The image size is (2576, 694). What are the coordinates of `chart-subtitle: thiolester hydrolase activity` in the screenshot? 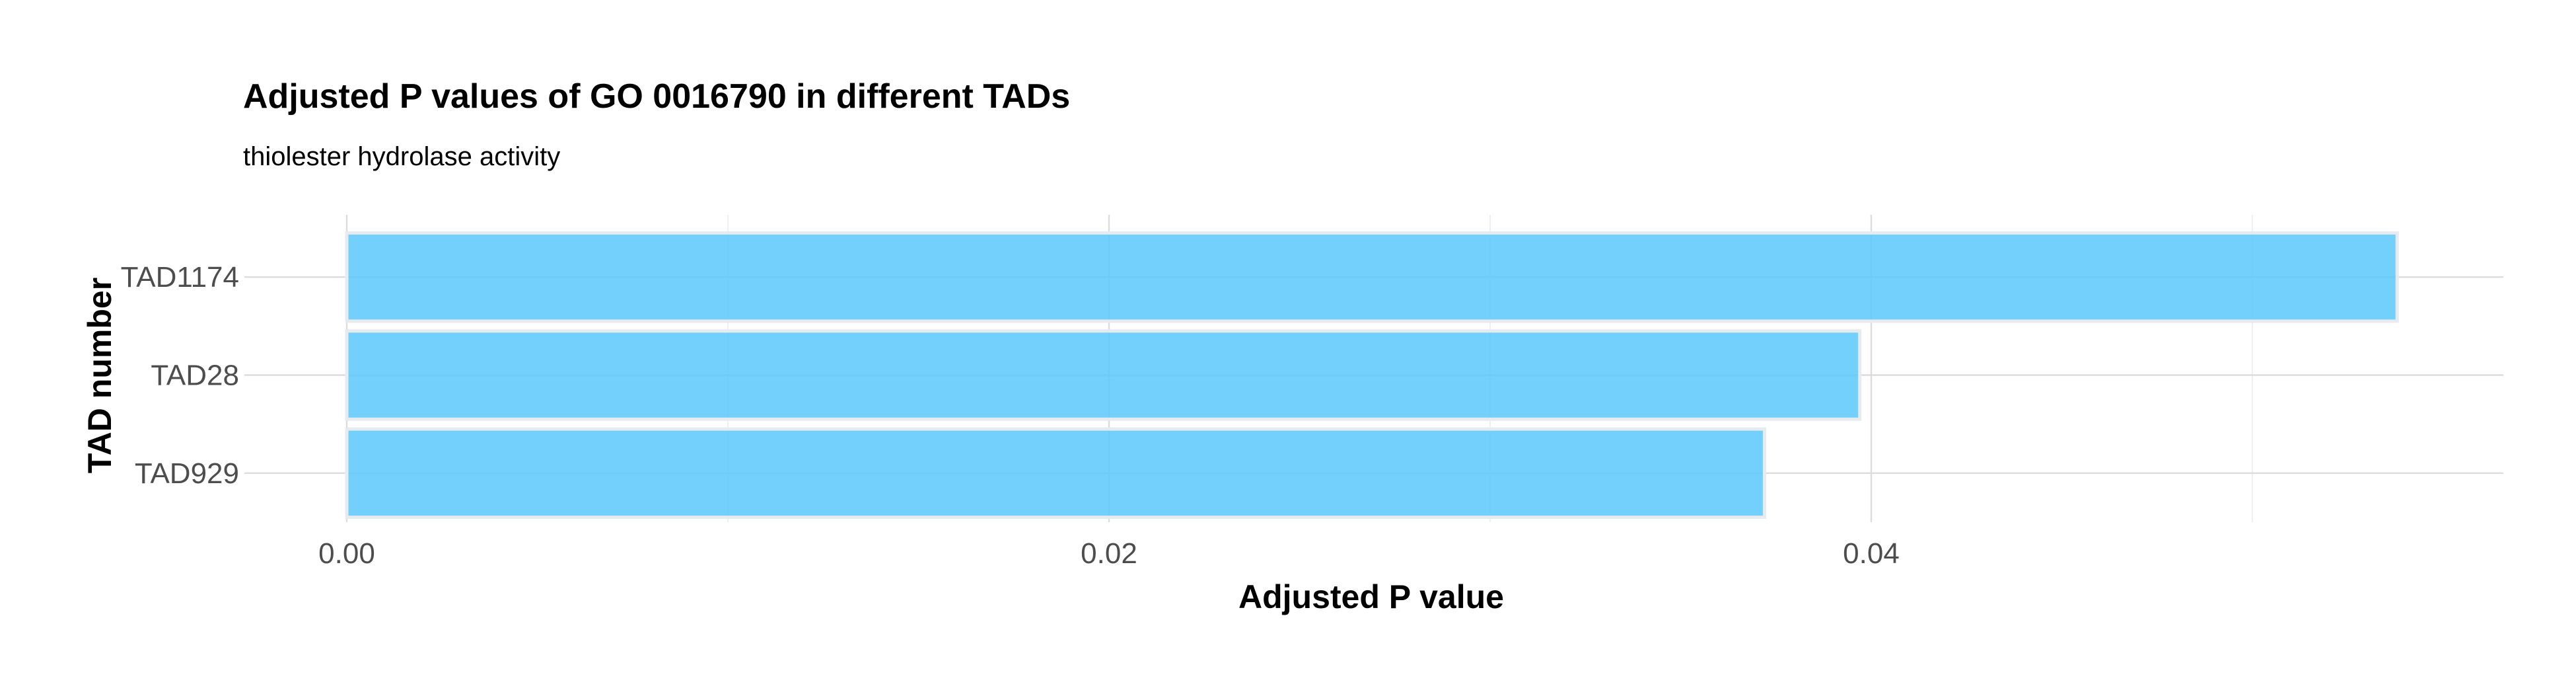 It's located at (402, 156).